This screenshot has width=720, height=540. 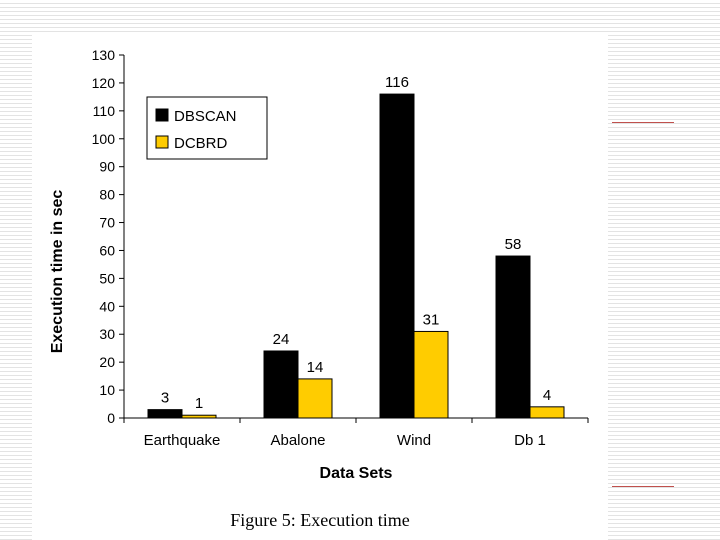 I want to click on y-tick-label: 40, so click(x=107, y=306).